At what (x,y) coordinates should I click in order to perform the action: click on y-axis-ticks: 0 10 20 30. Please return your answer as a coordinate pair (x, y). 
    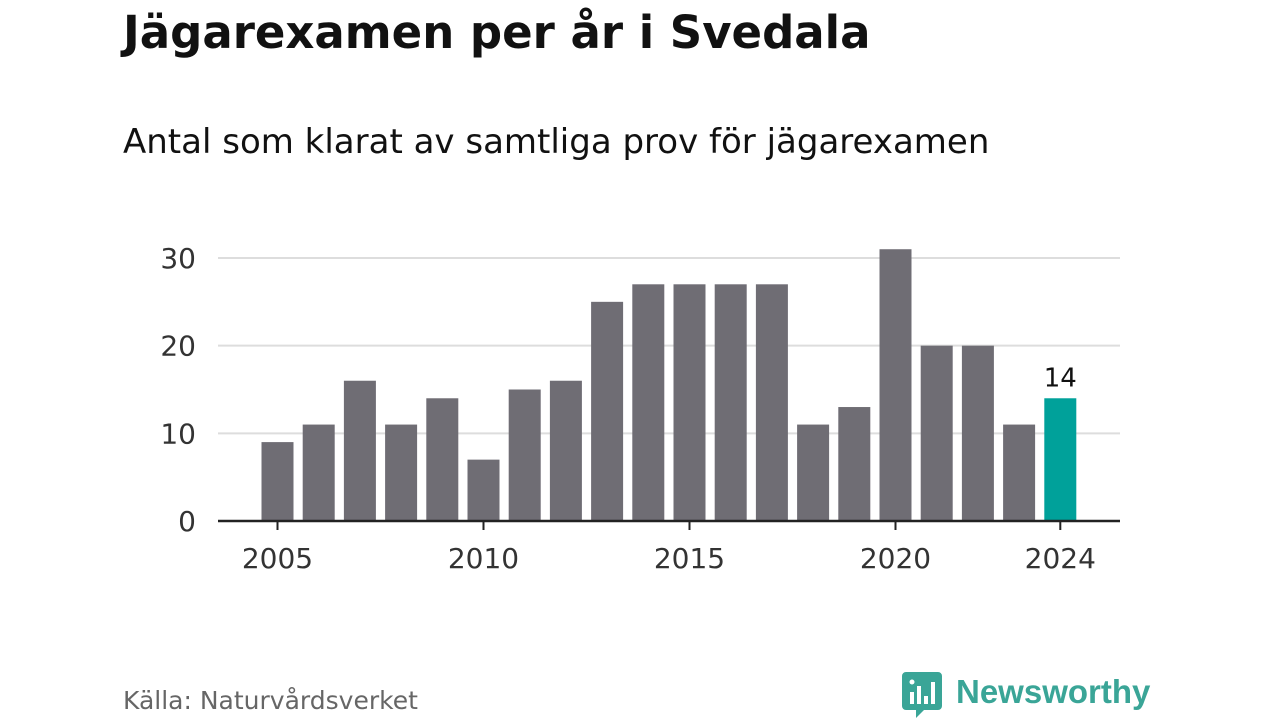
    Looking at the image, I should click on (178, 390).